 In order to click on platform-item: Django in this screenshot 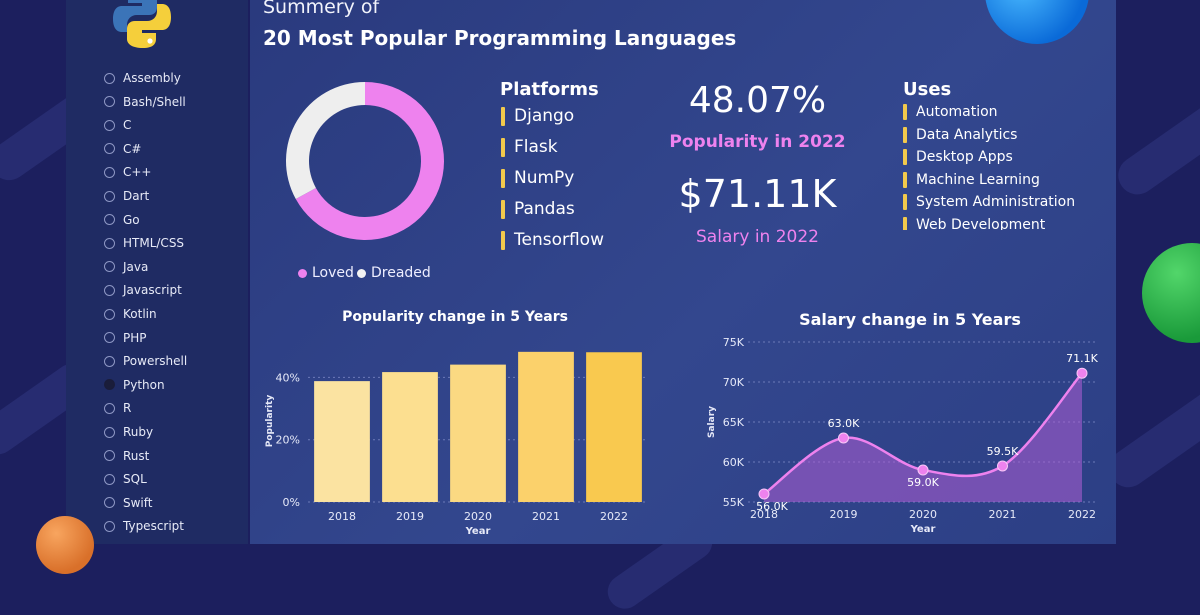, I will do `click(537, 116)`.